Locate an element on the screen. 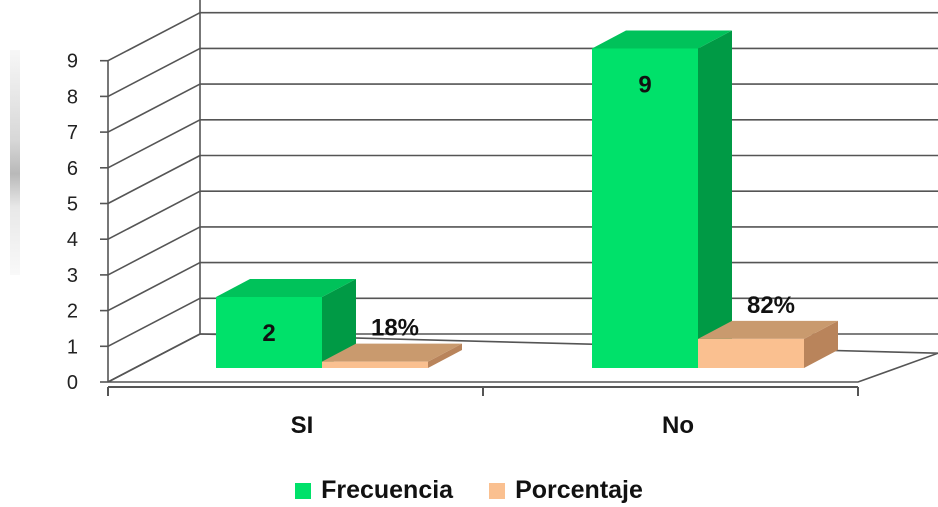 The image size is (938, 507). data-label-frecuencia: 2 is located at coordinates (268, 333).